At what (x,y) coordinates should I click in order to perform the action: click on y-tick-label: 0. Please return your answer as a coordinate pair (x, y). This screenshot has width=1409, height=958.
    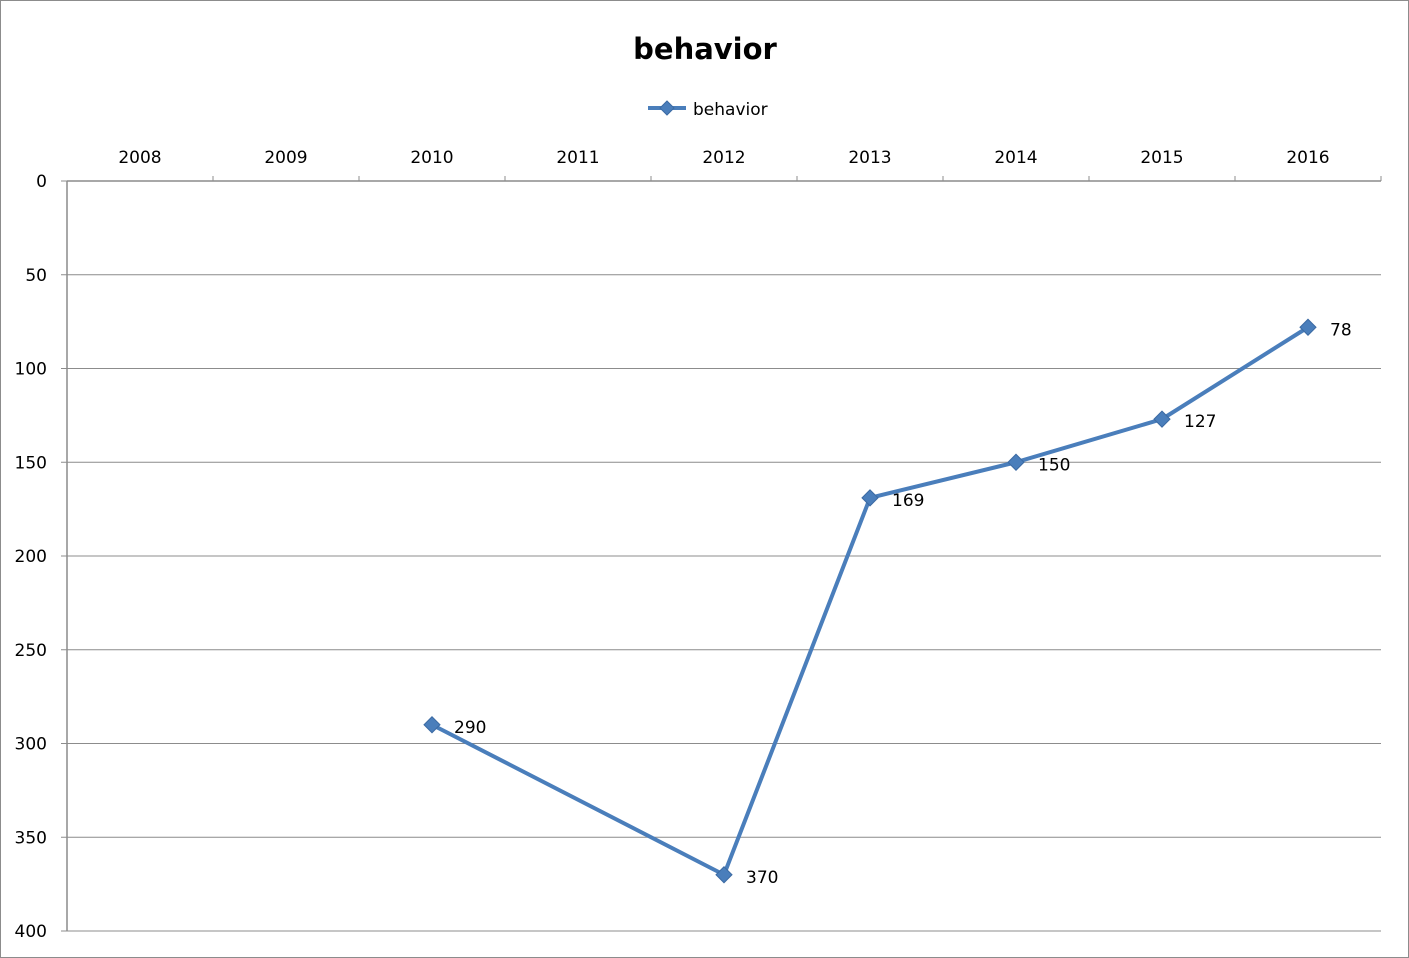
    Looking at the image, I should click on (41, 182).